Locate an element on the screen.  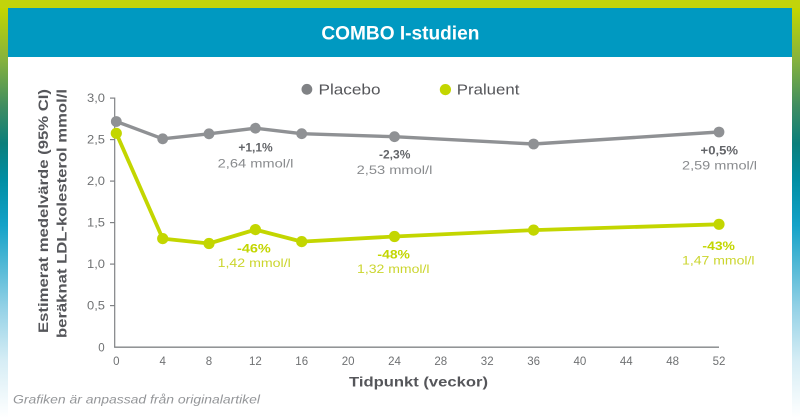
svg-text: -2,3% is located at coordinates (395, 155).